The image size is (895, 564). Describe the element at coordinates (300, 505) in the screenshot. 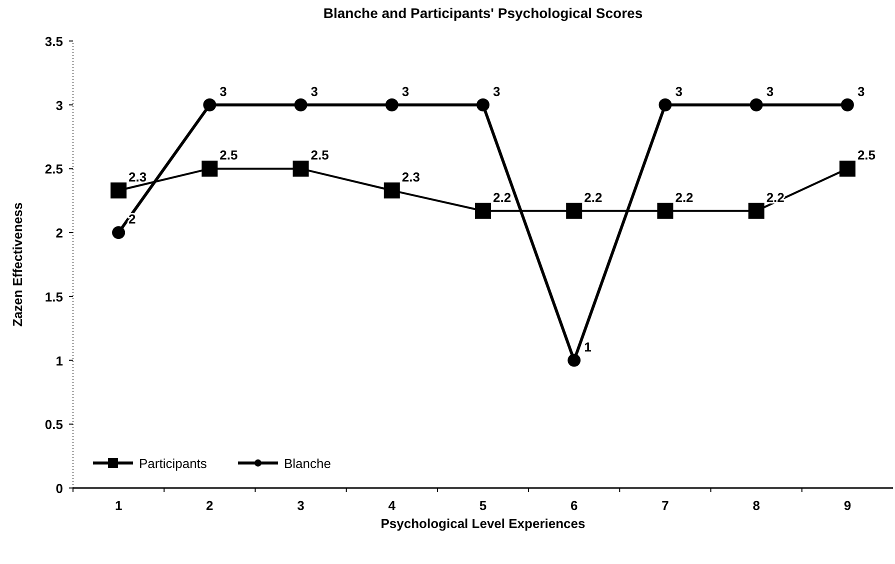

I see `x-tick-label: 3` at that location.